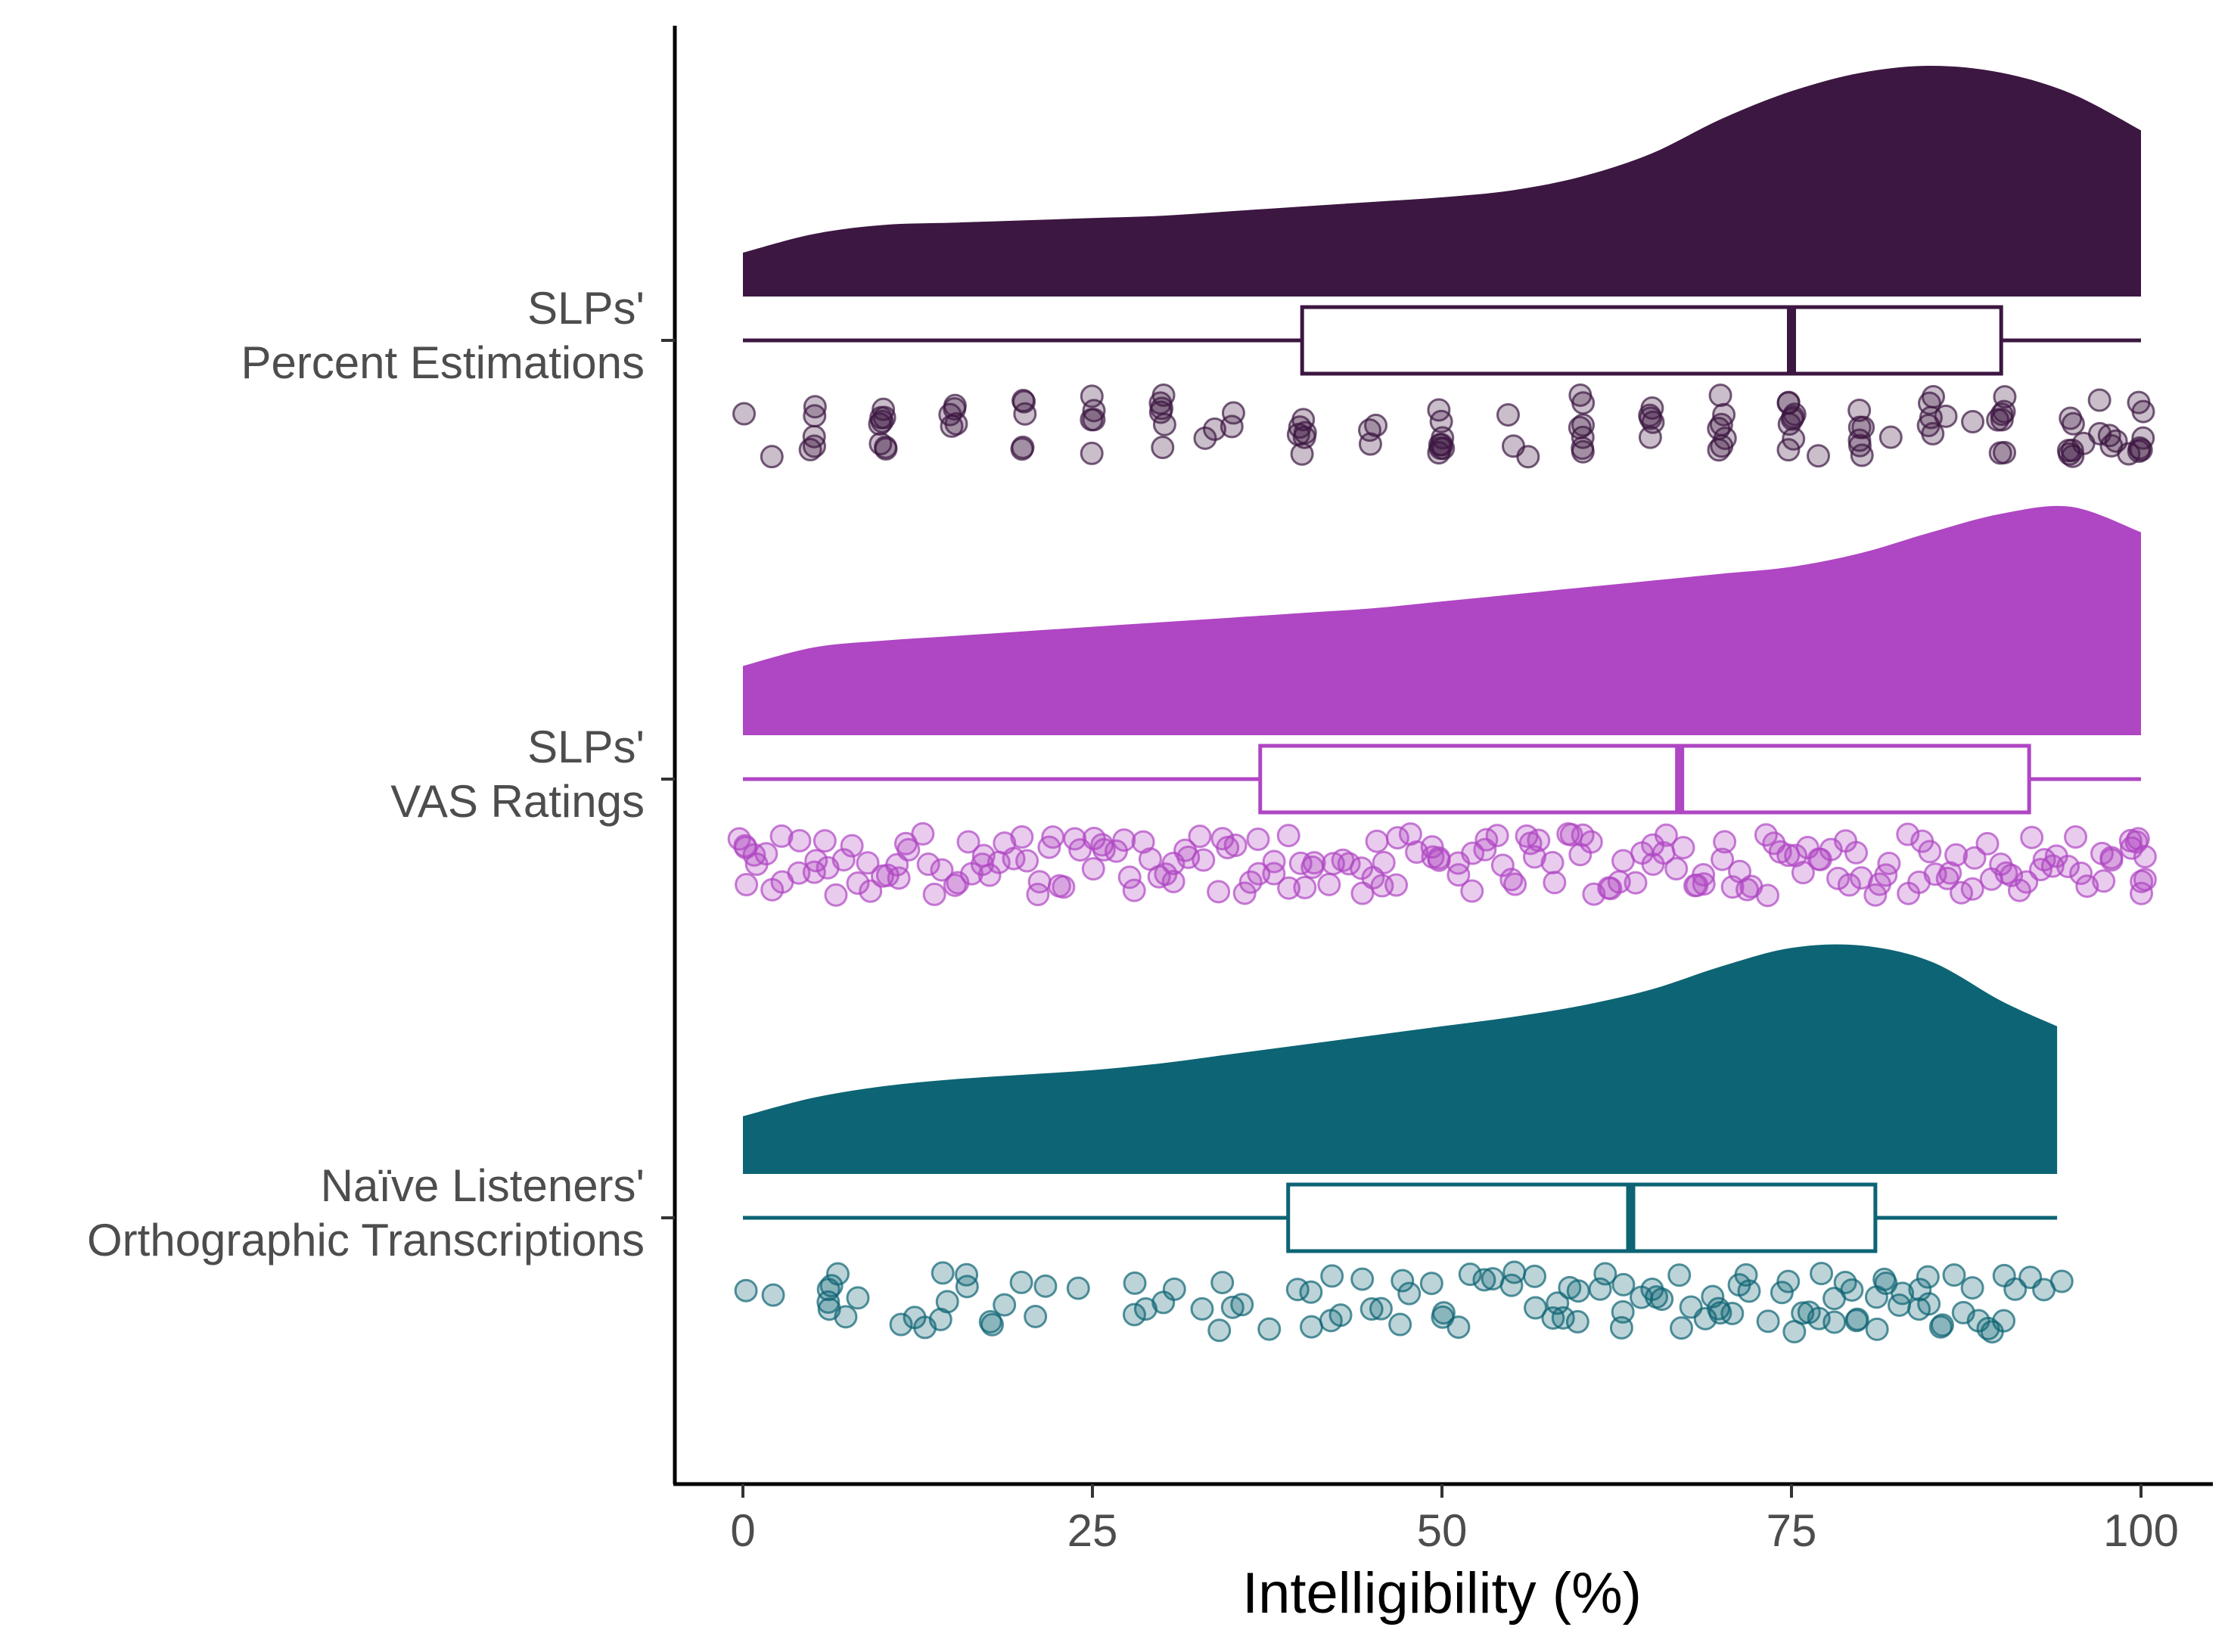  What do you see at coordinates (517, 802) in the screenshot?
I see `y-category-label-line: VAS Ratings` at bounding box center [517, 802].